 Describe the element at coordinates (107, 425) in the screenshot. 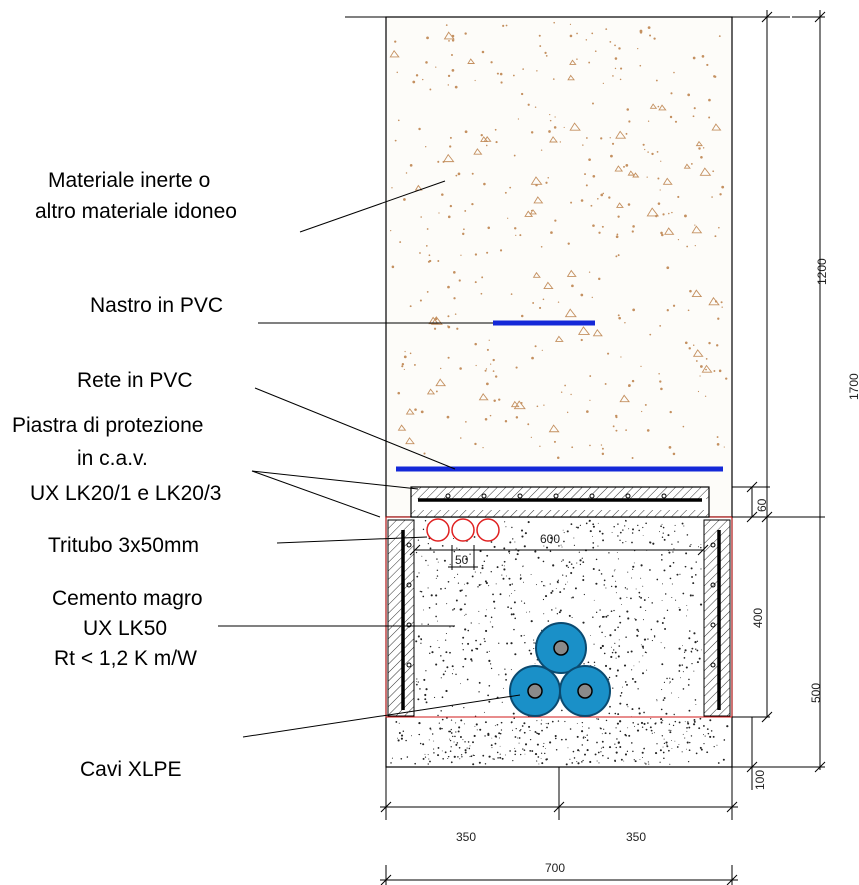

I see `label-plate-1: Piastra di protezione` at that location.